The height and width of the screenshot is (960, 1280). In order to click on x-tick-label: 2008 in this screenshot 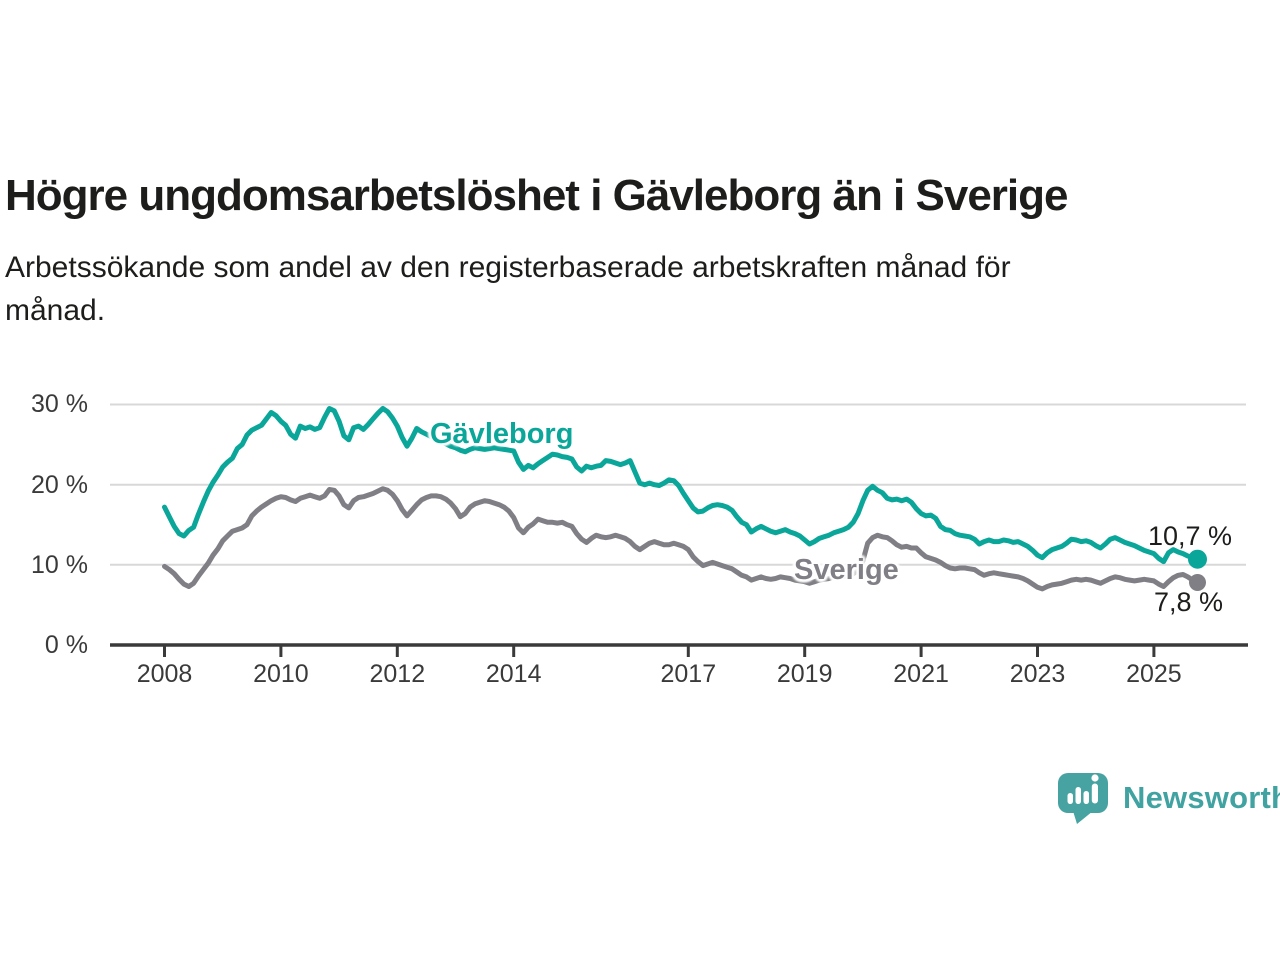, I will do `click(164, 674)`.